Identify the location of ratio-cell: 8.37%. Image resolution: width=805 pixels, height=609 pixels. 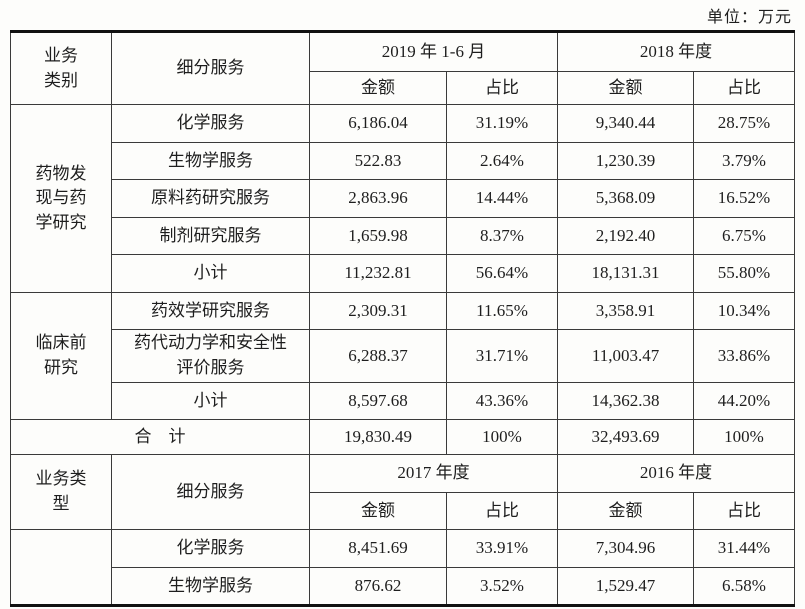
(502, 236).